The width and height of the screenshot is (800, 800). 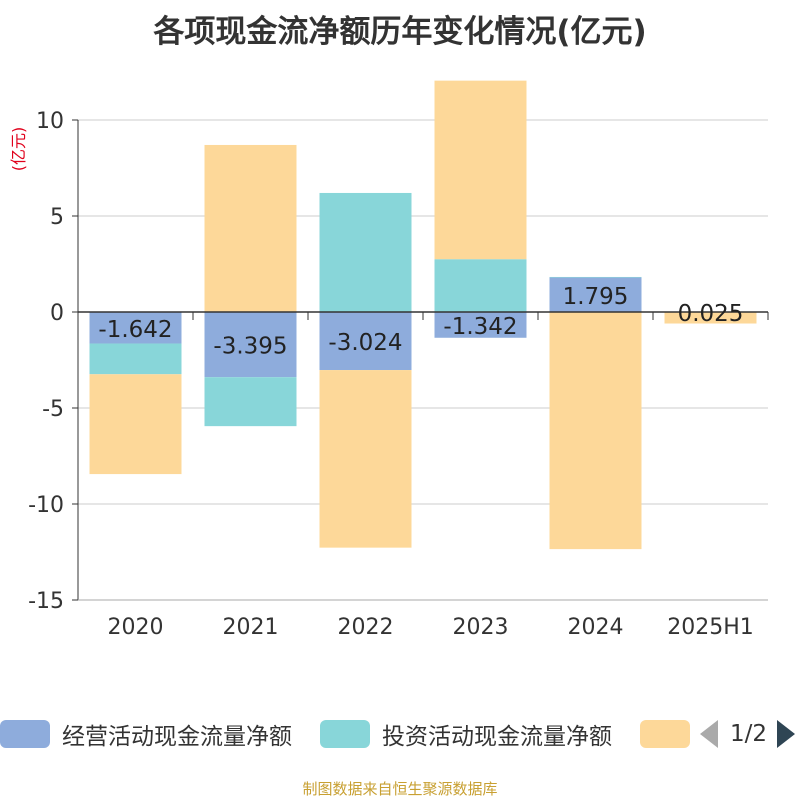 I want to click on source-footer: 制图数据来自恒生聚源数据库, so click(x=400, y=789).